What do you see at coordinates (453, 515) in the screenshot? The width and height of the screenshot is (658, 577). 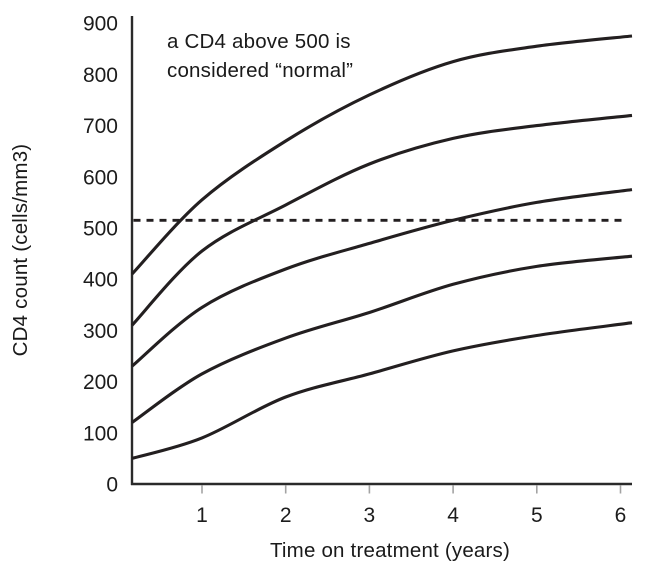 I see `x-tick-label: 4` at bounding box center [453, 515].